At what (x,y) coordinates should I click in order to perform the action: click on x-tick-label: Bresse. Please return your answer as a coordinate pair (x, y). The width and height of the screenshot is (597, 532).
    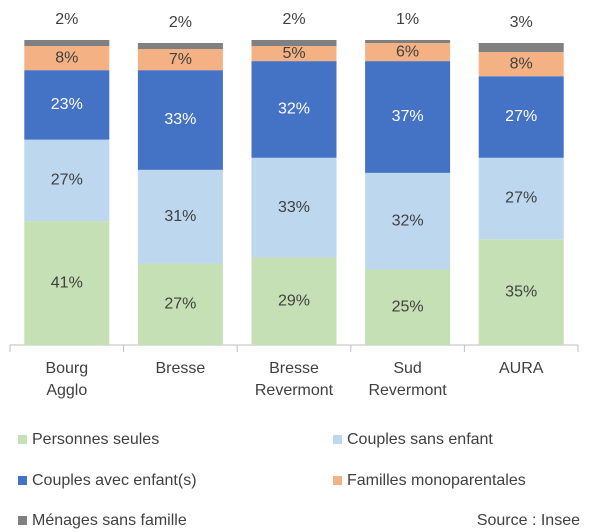
    Looking at the image, I should click on (181, 368).